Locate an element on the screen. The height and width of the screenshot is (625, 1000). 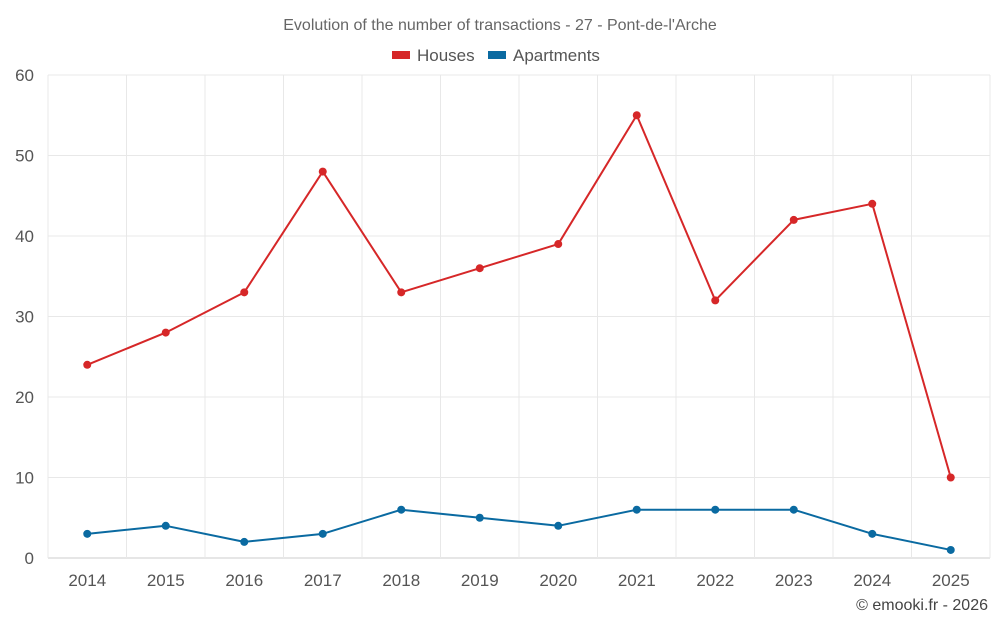
x-tick-label: 2022 is located at coordinates (715, 580).